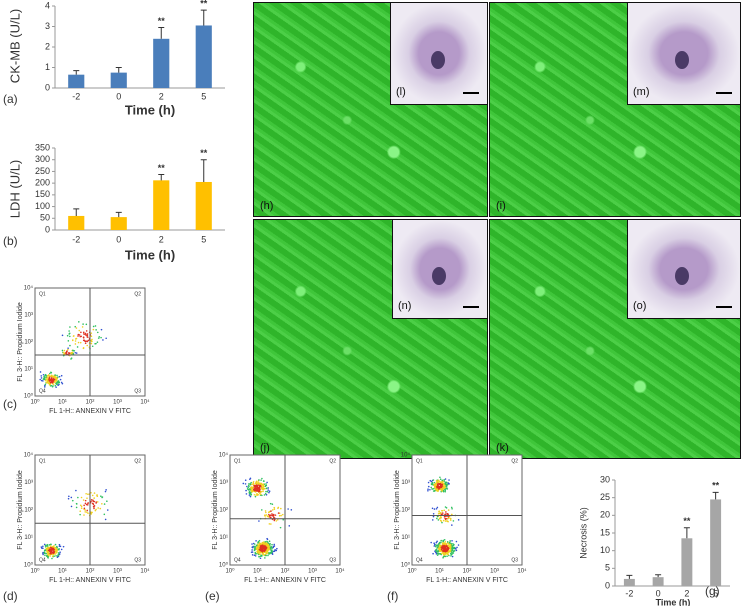 Image resolution: width=746 pixels, height=606 pixels. What do you see at coordinates (10, 99) in the screenshot?
I see `panel-label: (a)` at bounding box center [10, 99].